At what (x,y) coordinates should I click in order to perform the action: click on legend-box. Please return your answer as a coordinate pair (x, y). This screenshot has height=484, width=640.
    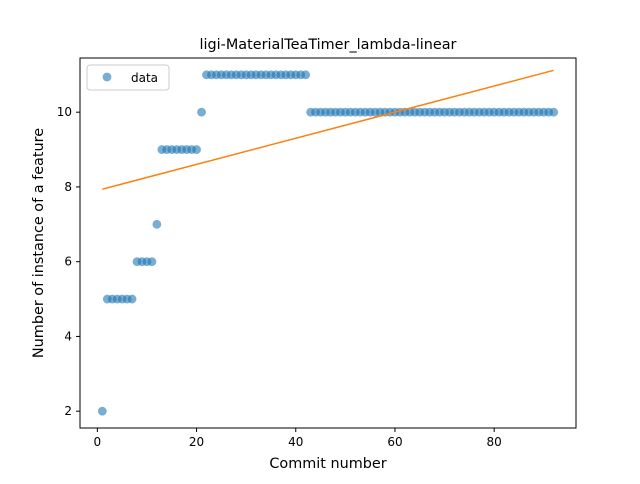
    Looking at the image, I should click on (128, 77).